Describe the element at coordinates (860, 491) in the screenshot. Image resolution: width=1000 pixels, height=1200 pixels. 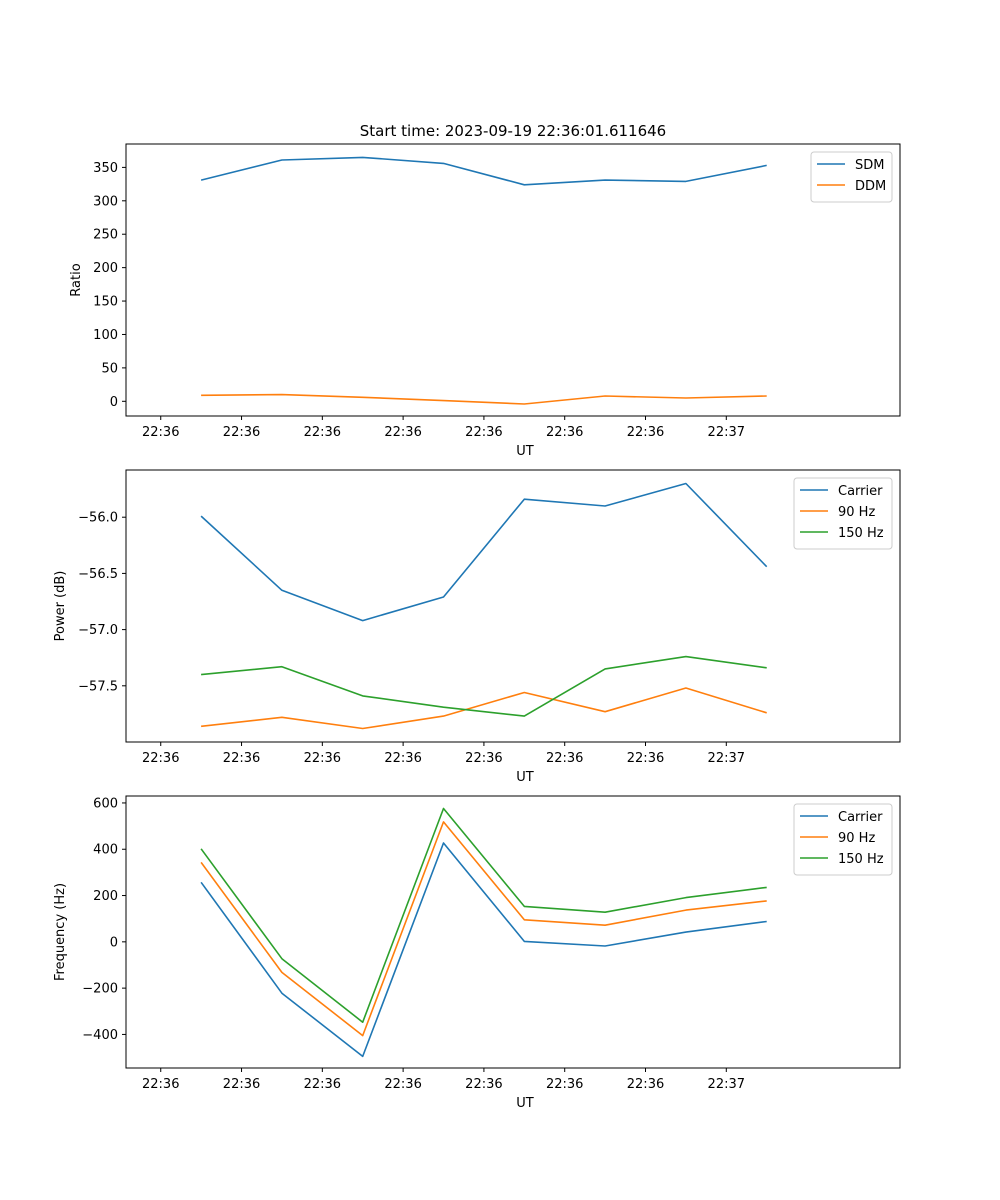
I see `power-legend-label-carrier: Carrier` at that location.